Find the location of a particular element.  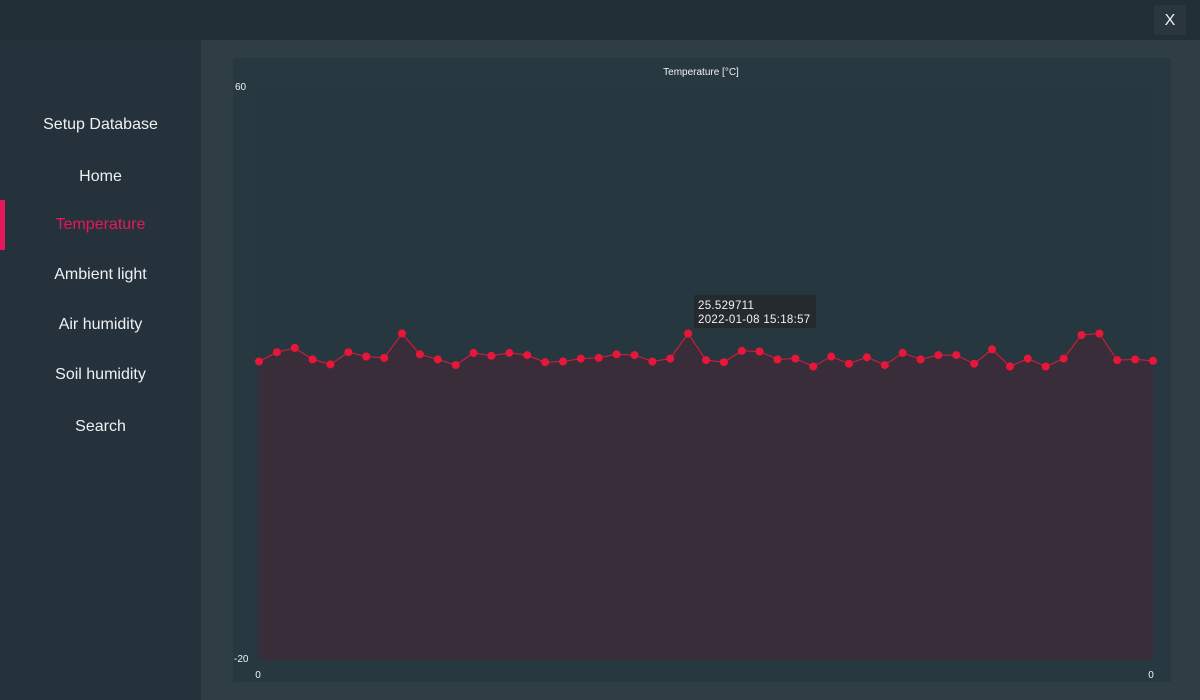

y-tick-label-min: -20 is located at coordinates (241, 659).